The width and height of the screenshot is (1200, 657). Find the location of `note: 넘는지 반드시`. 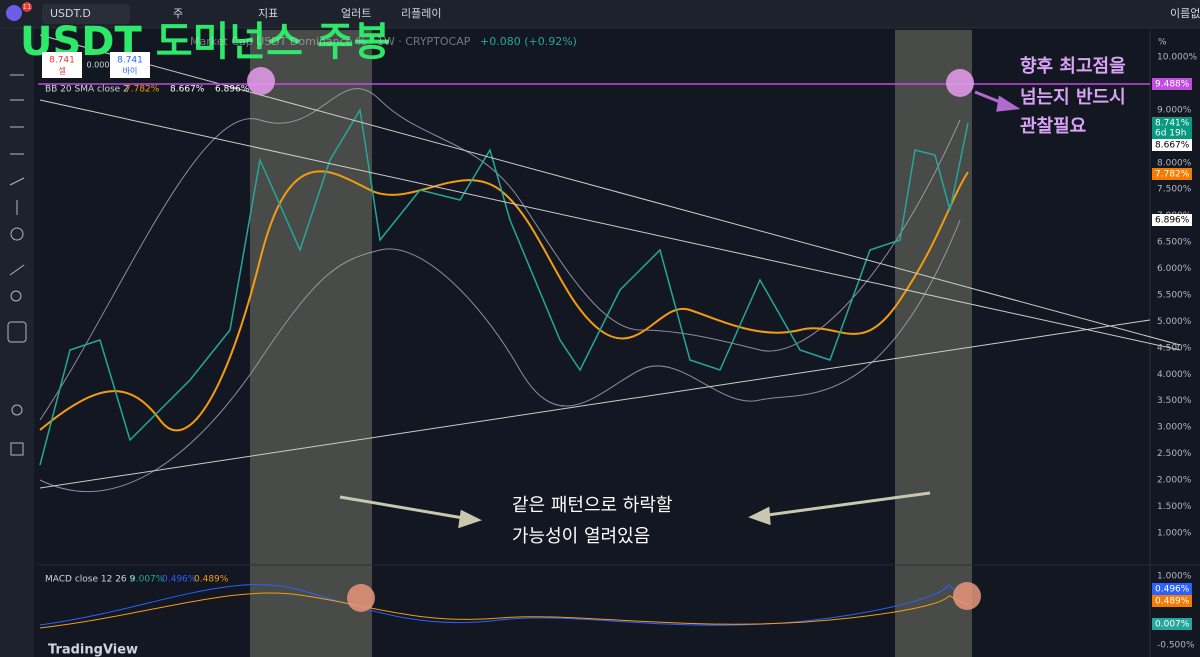

note: 넘는지 반드시 is located at coordinates (1073, 97).